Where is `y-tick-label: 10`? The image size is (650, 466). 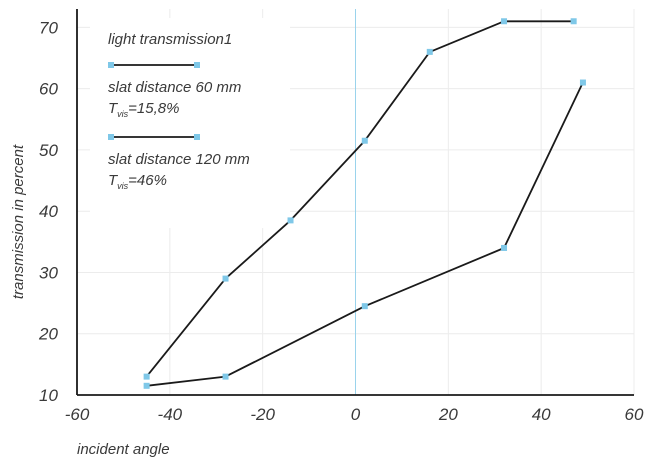
y-tick-label: 10 is located at coordinates (48, 395).